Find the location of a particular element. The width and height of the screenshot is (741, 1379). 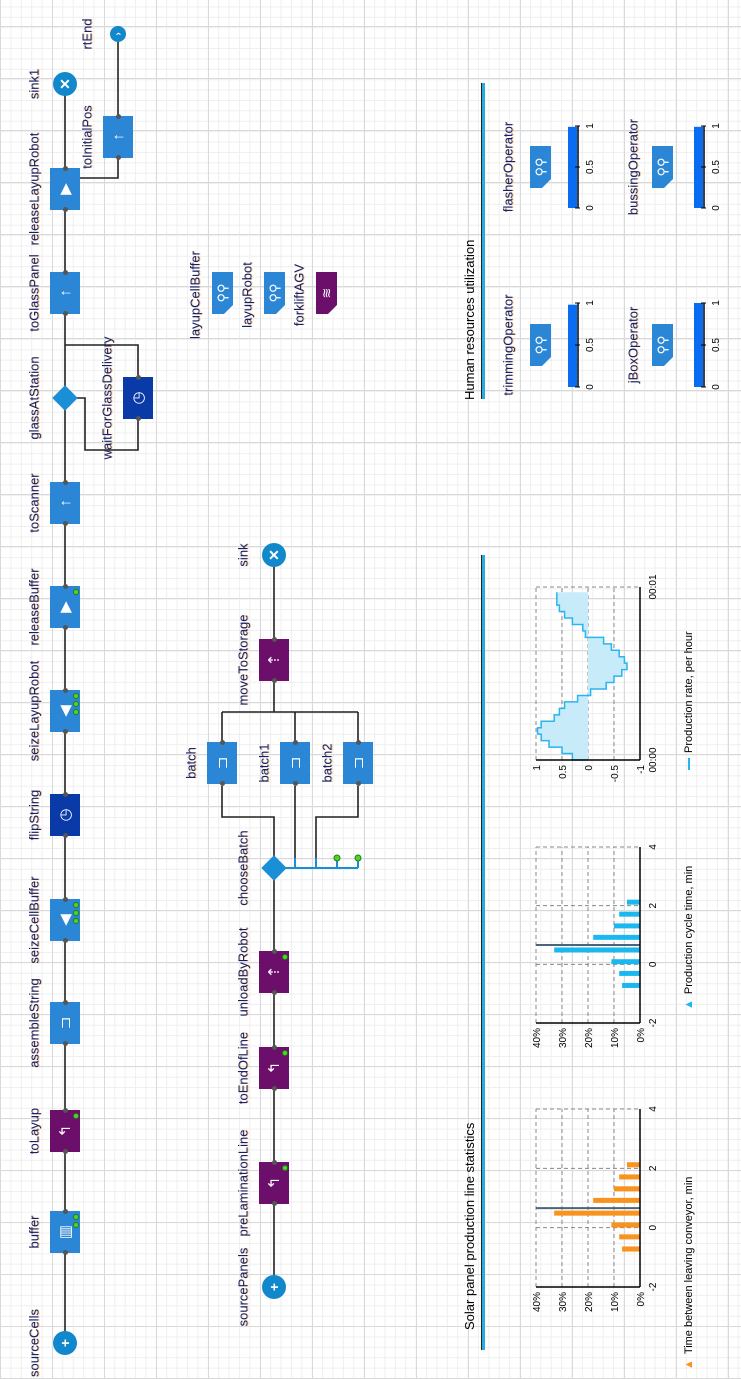

hist2-bar is located at coordinates (630, 914).